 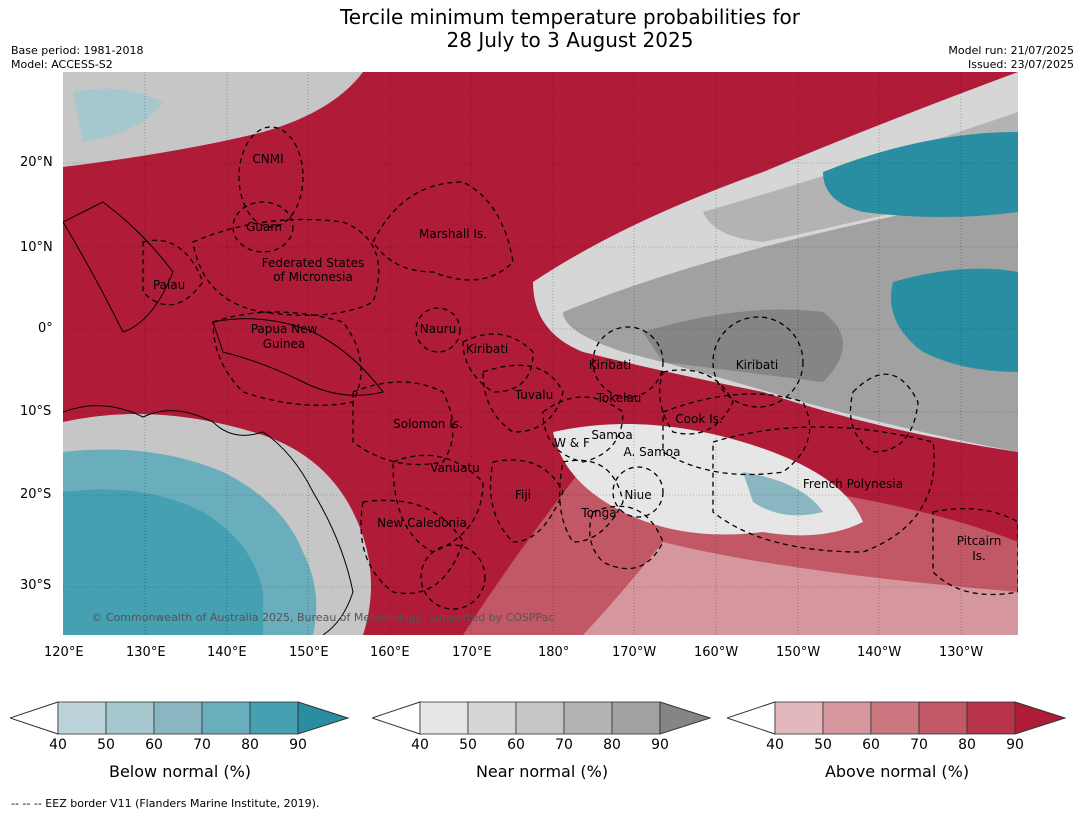 I want to click on model-name: Model: ACCESS-S2, so click(x=62, y=64).